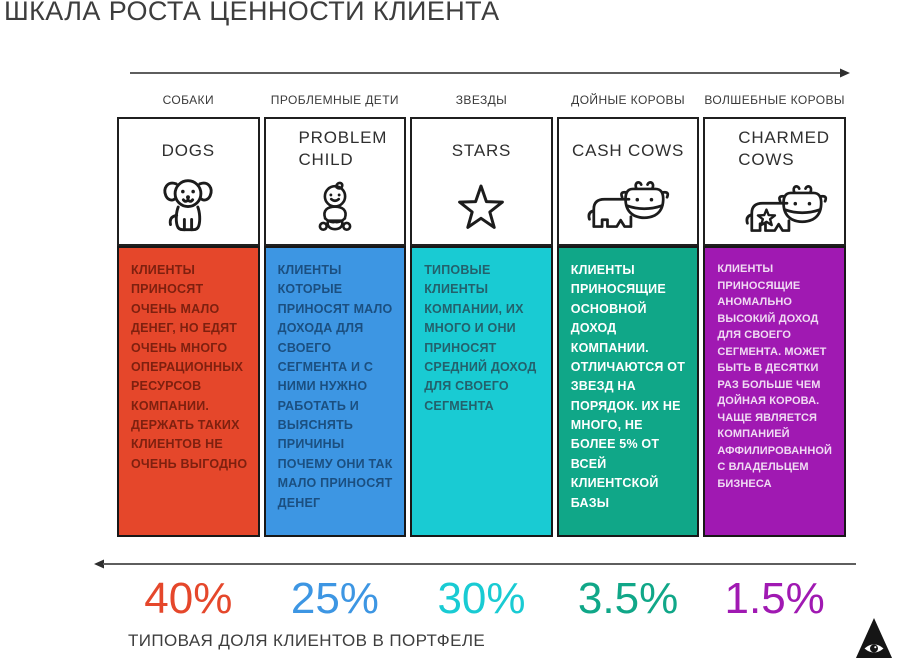  I want to click on dog-icon, so click(188, 206).